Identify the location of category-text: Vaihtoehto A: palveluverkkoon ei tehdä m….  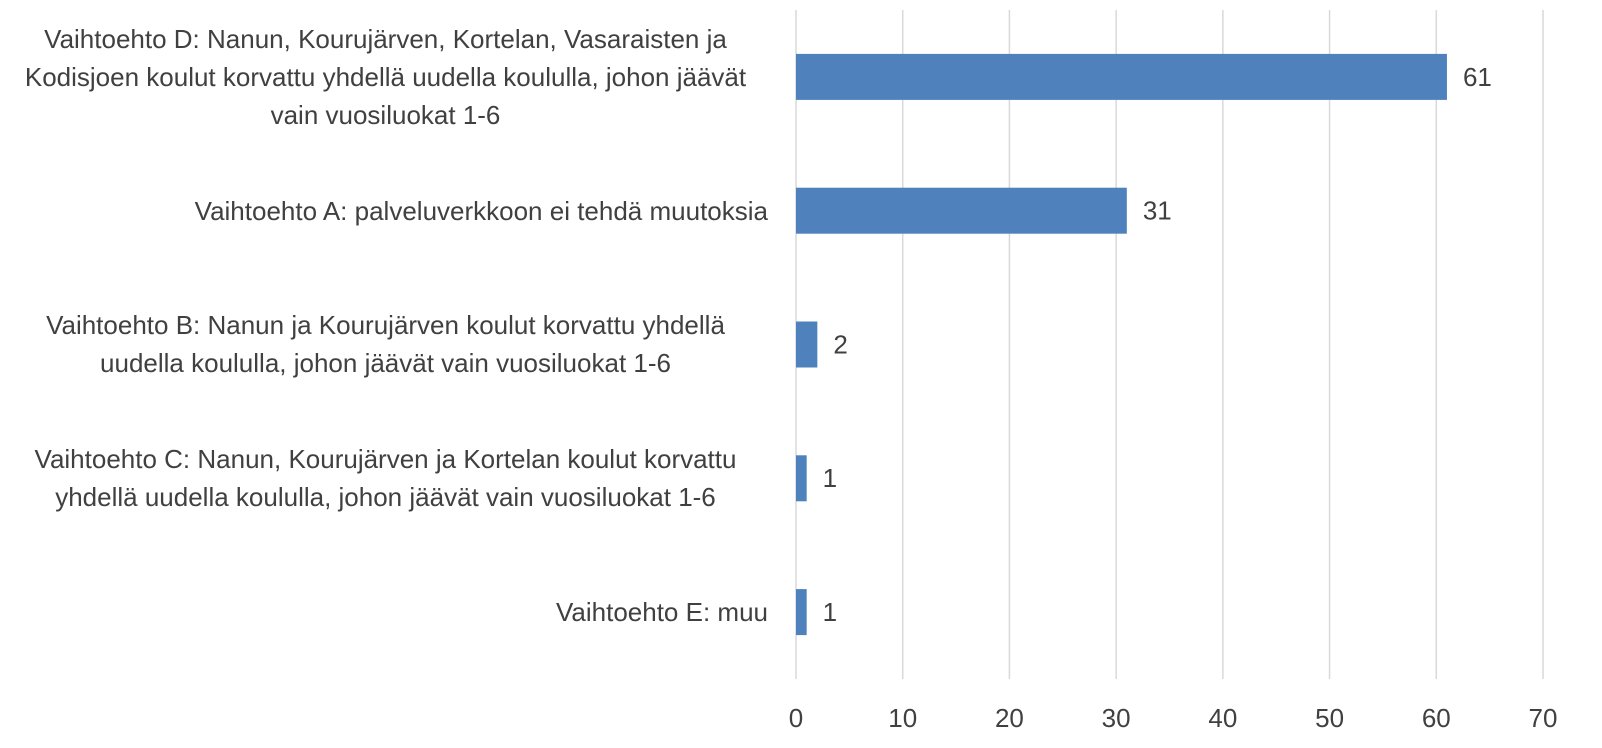
(481, 210).